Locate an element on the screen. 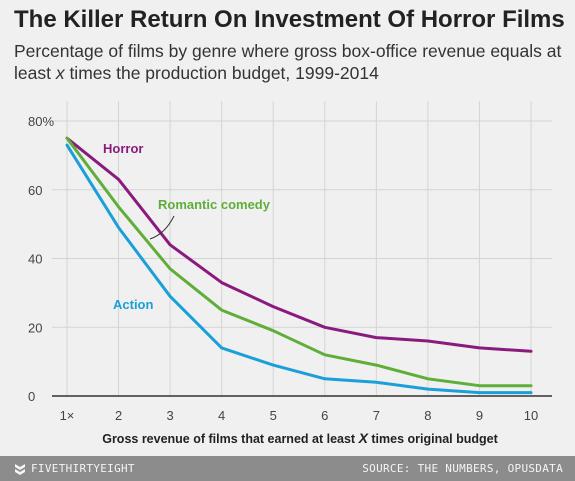 This screenshot has height=481, width=575. series-label-horror: Horror is located at coordinates (123, 148).